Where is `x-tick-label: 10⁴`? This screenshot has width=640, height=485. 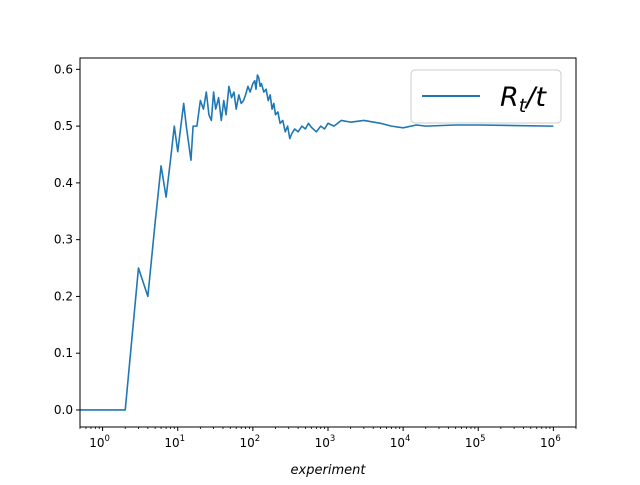
x-tick-label: 10⁴ is located at coordinates (400, 442).